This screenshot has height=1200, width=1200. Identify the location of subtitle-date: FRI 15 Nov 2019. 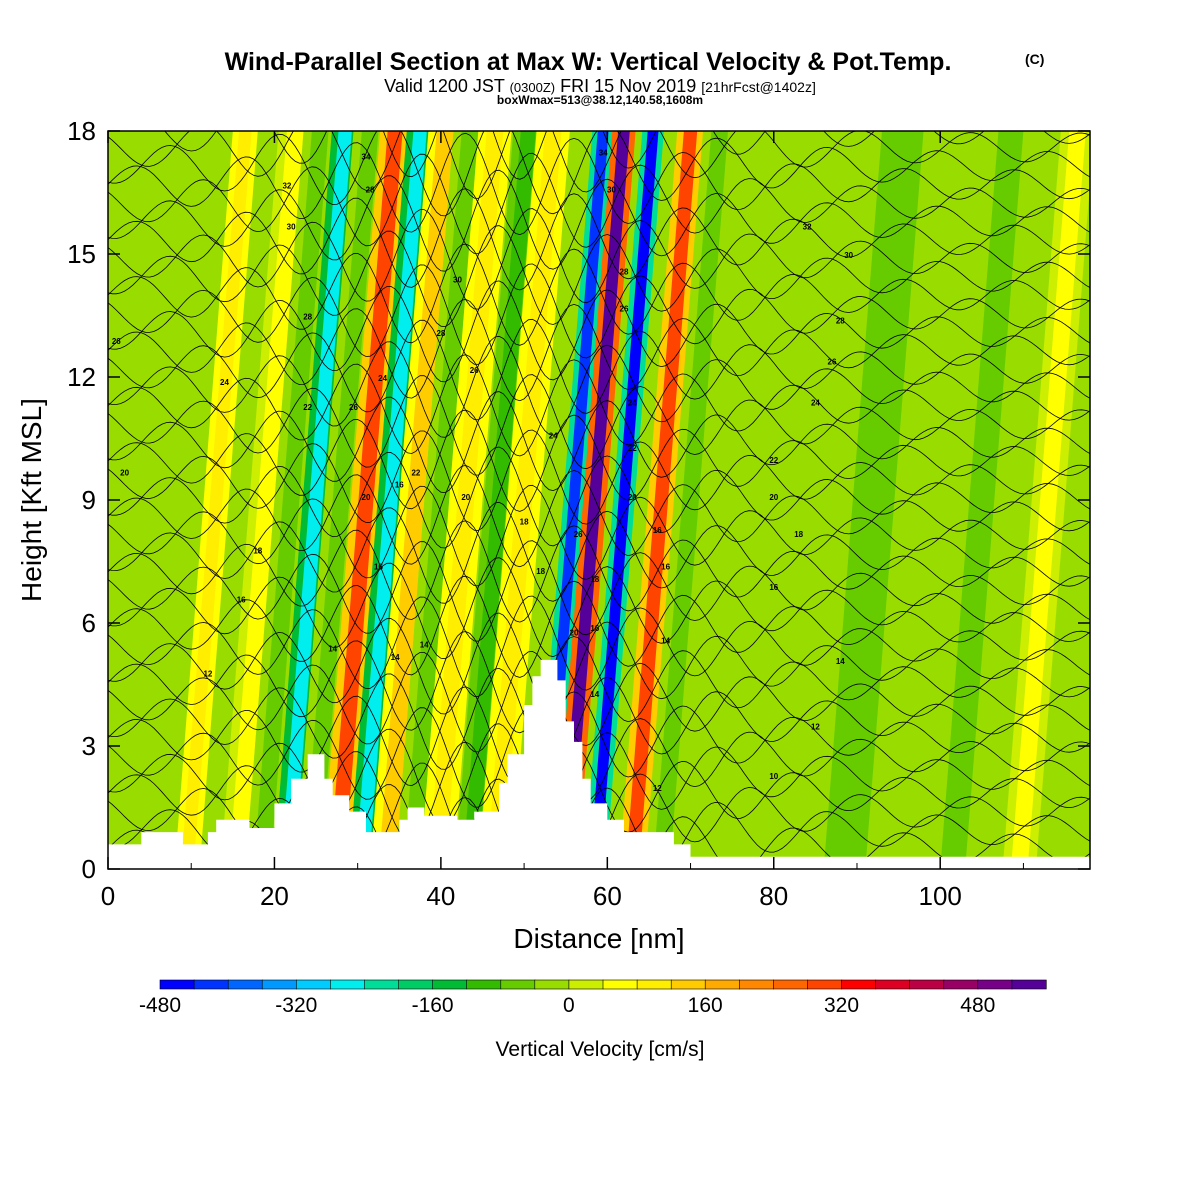
(628, 86).